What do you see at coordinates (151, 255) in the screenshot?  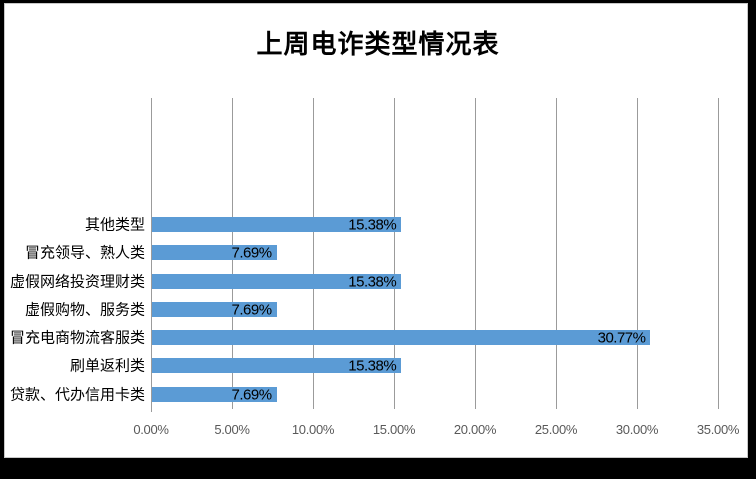 I see `value-axis-line` at bounding box center [151, 255].